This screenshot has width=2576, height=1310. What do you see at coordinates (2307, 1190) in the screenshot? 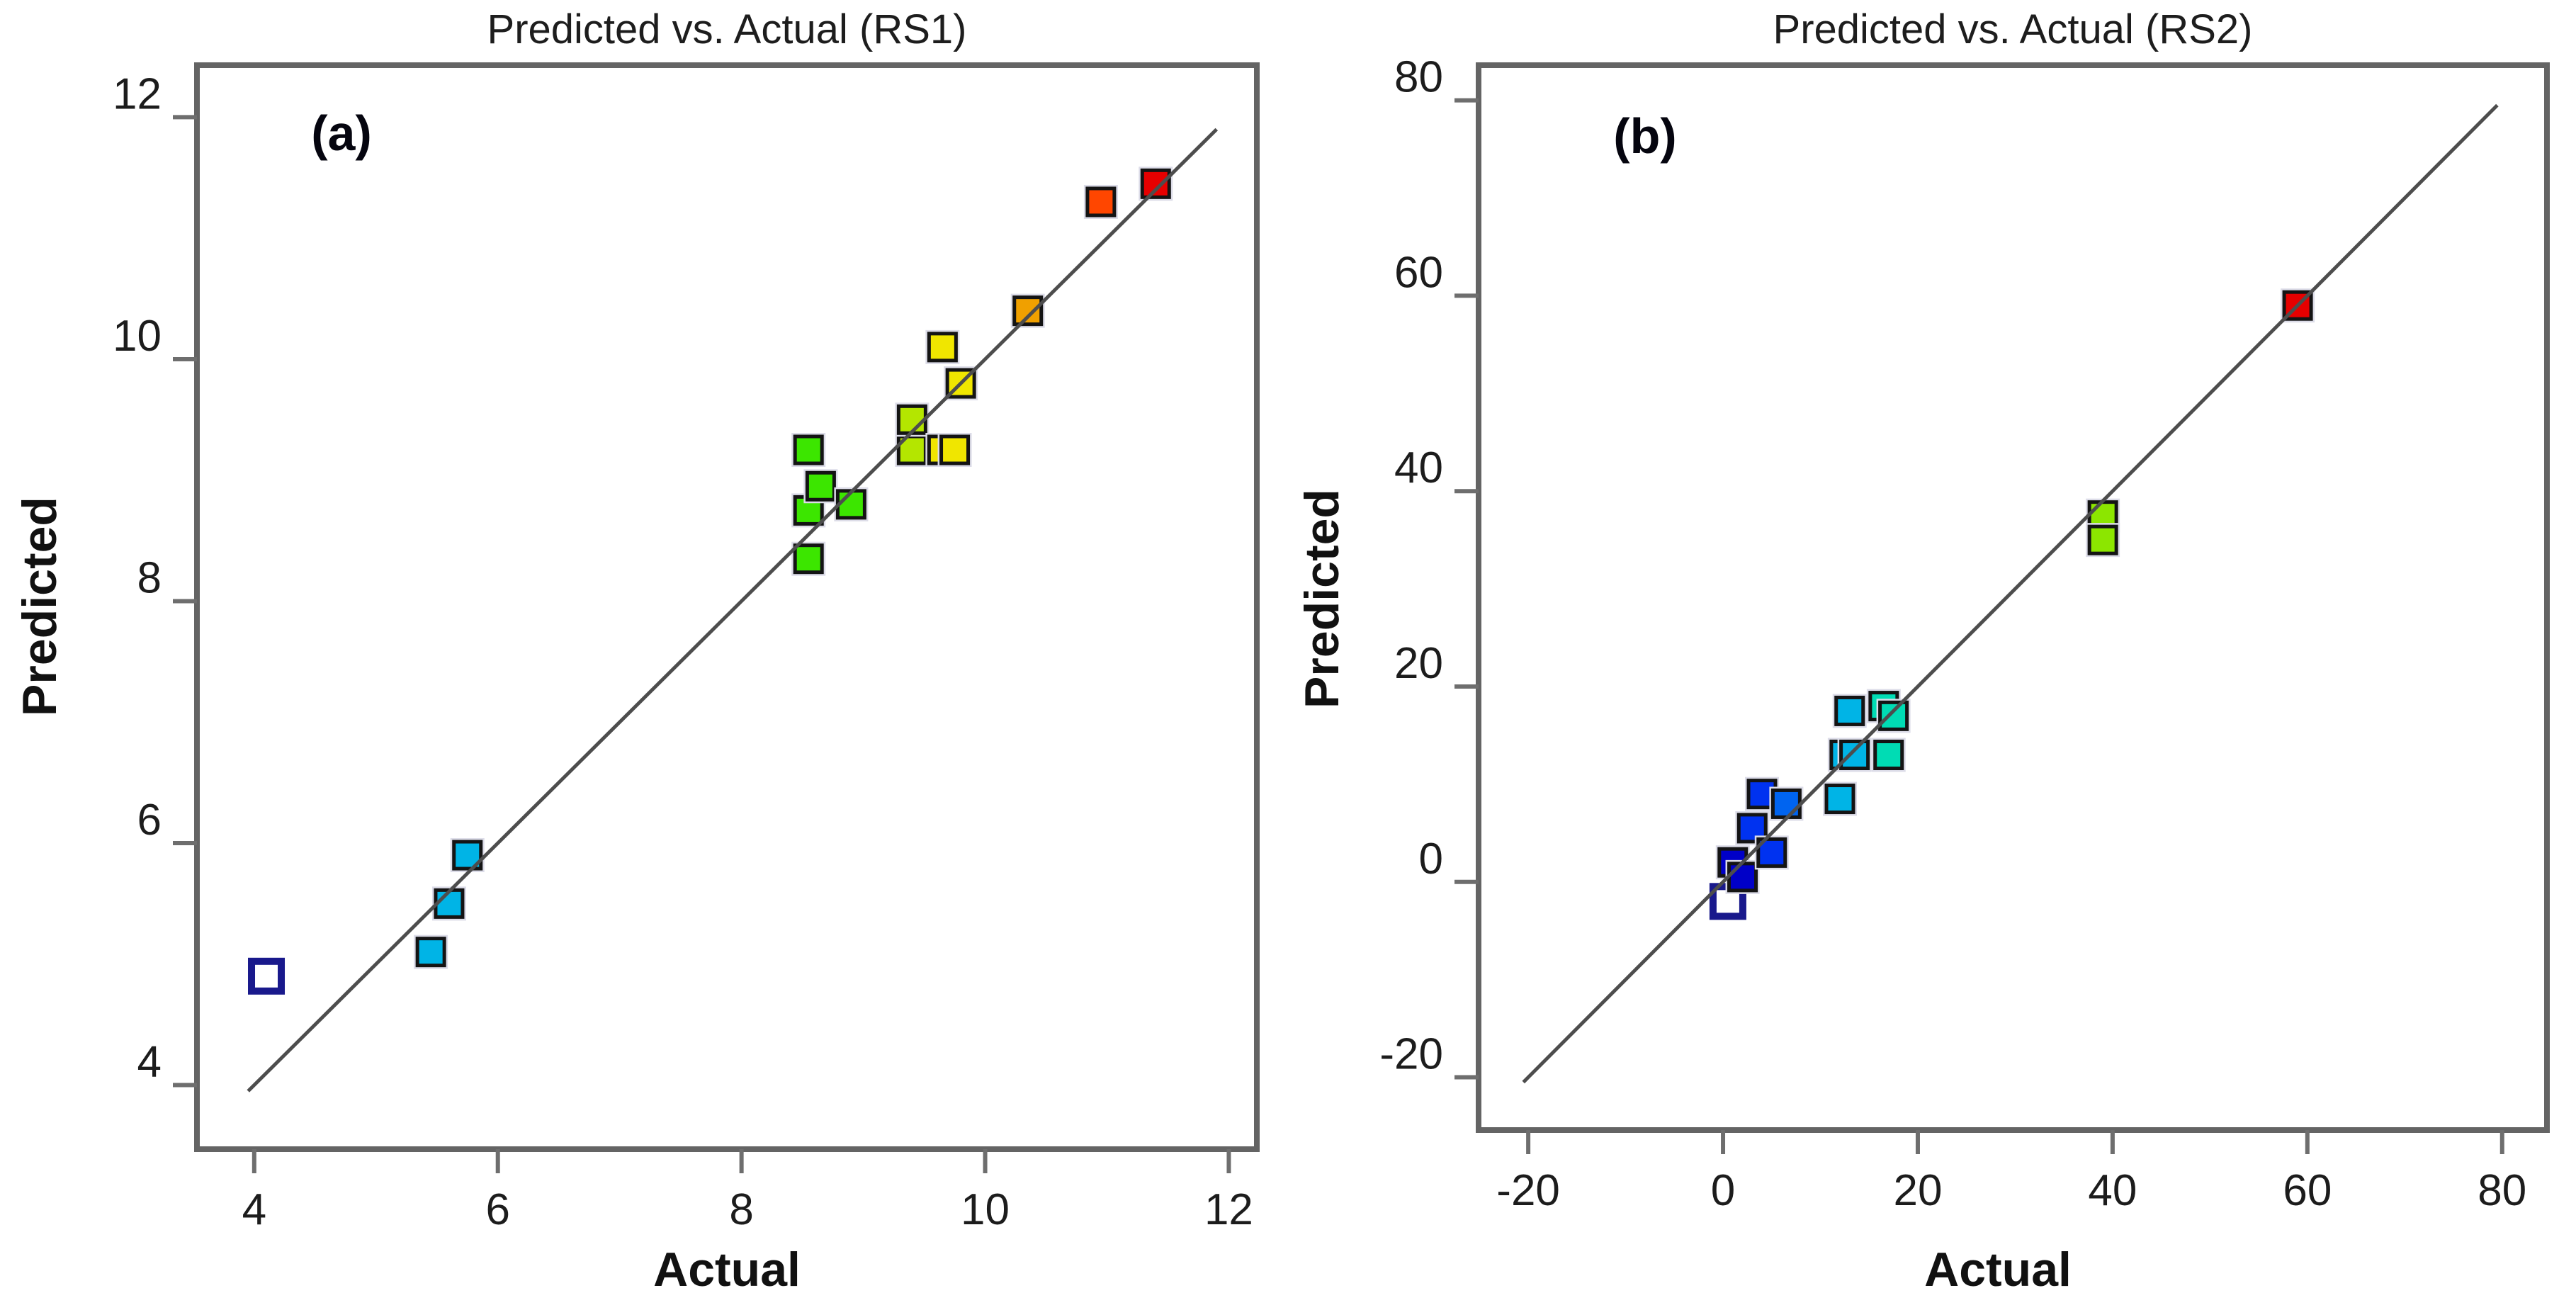
I see `x-tick-label: 60` at bounding box center [2307, 1190].